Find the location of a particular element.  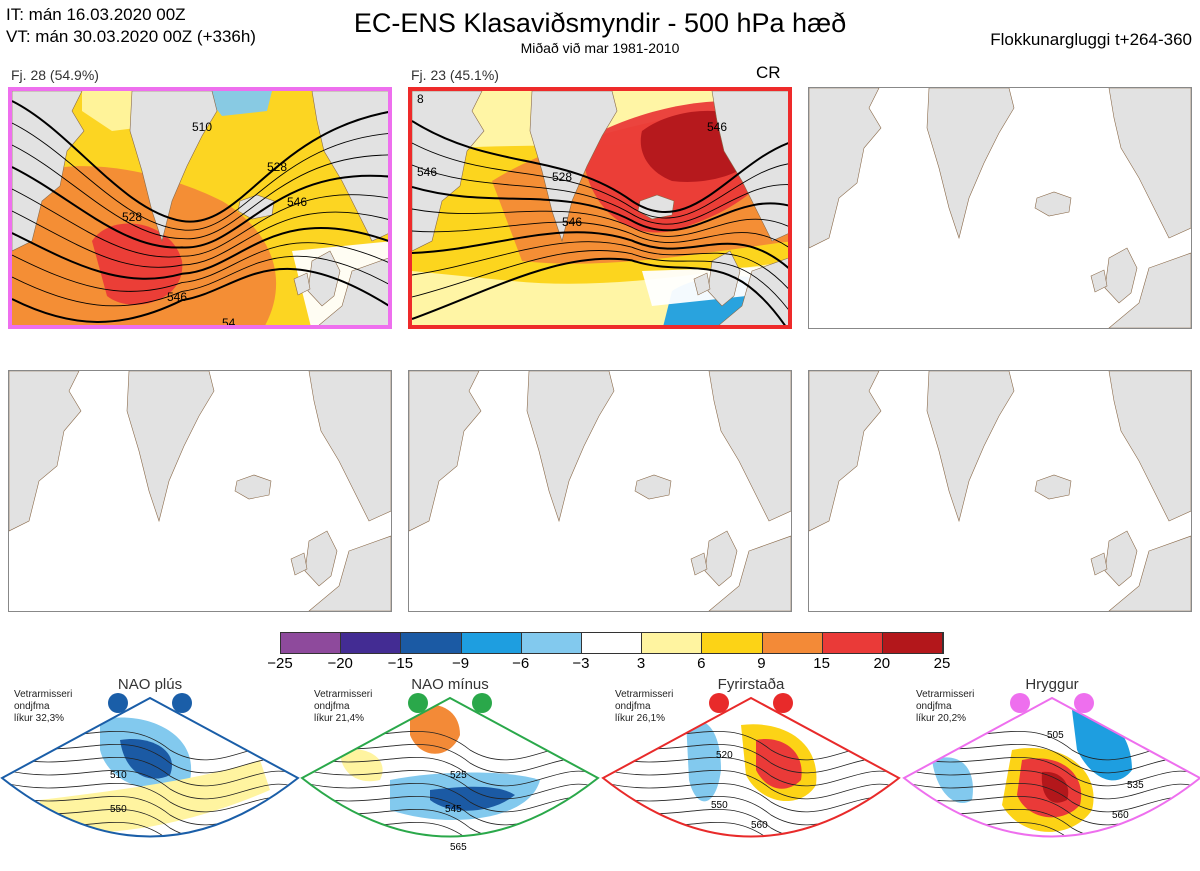

height-contours: 546 528 546 546 8 is located at coordinates (600, 208).